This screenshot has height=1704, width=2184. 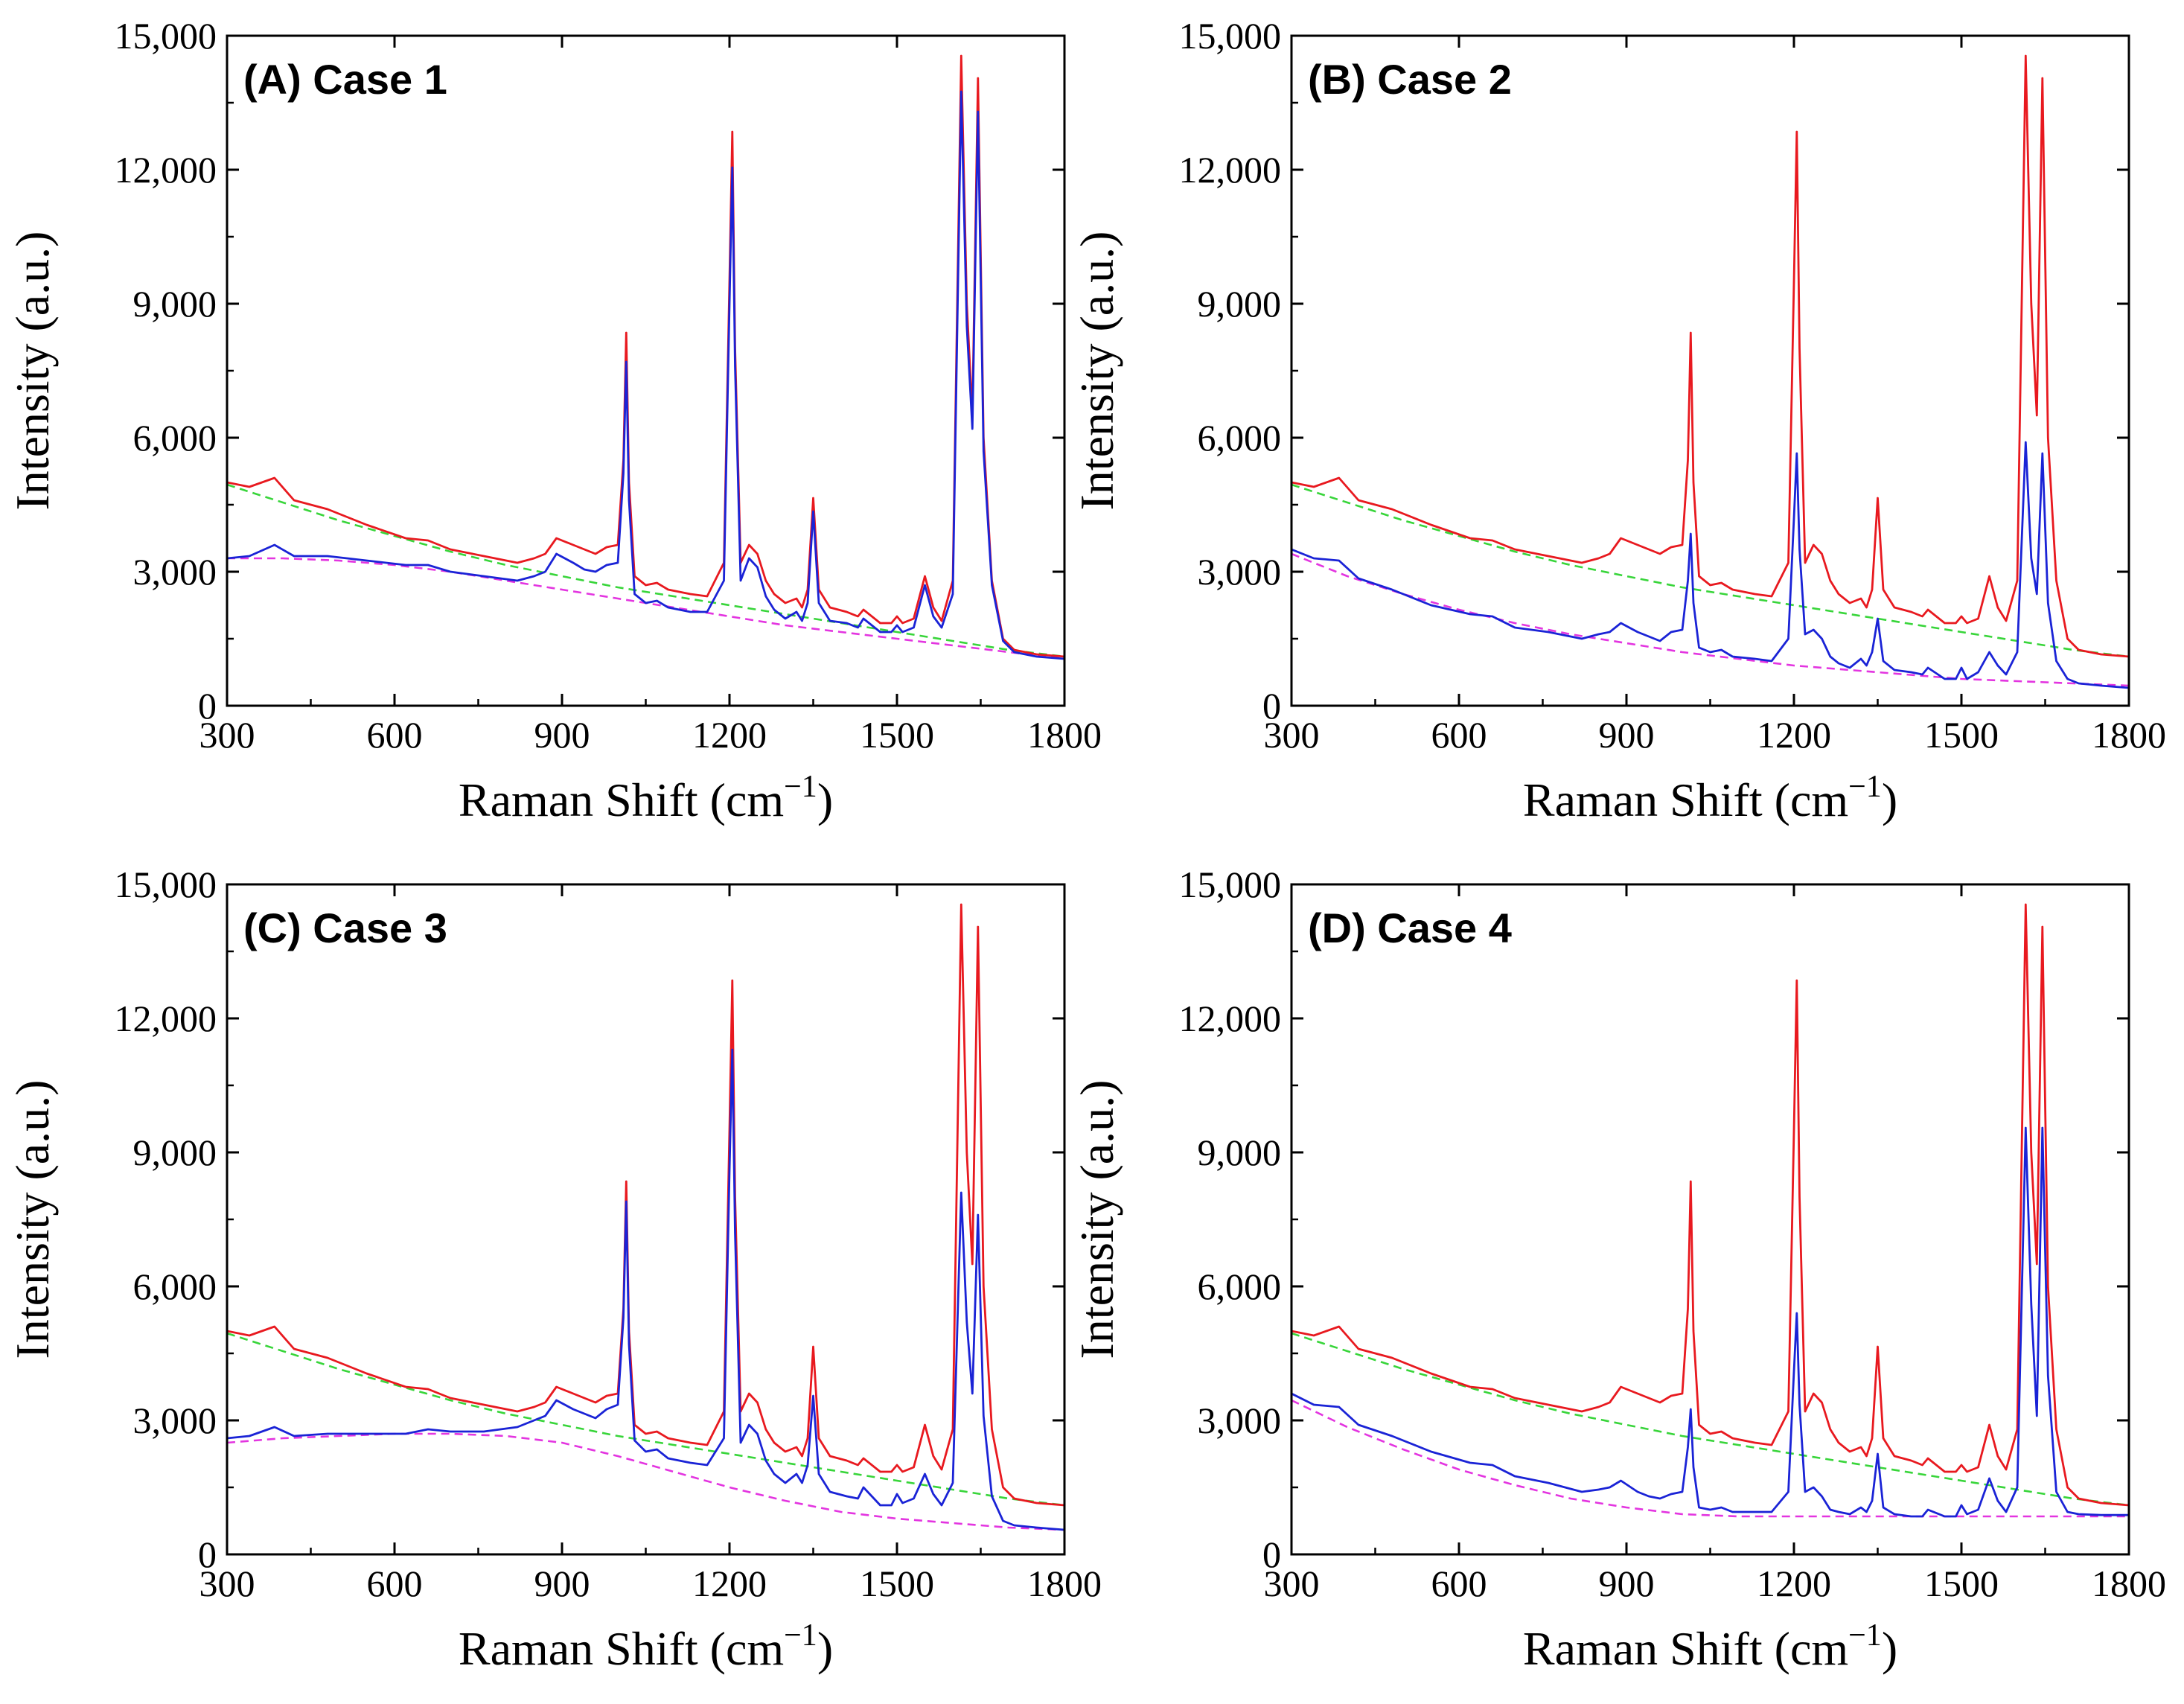 What do you see at coordinates (345, 79) in the screenshot?
I see `panel-title: (A) Case 1` at bounding box center [345, 79].